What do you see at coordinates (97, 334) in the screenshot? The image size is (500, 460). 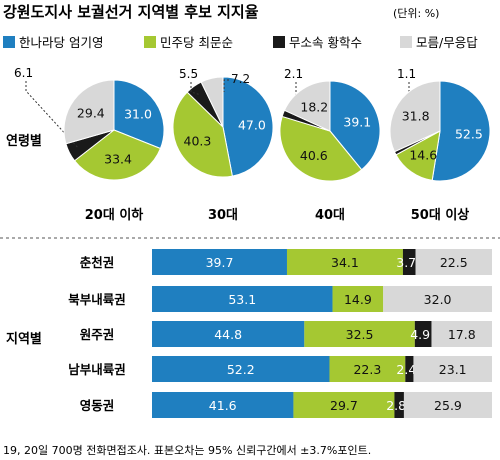 I see `bar-category-label: 원주권` at bounding box center [97, 334].